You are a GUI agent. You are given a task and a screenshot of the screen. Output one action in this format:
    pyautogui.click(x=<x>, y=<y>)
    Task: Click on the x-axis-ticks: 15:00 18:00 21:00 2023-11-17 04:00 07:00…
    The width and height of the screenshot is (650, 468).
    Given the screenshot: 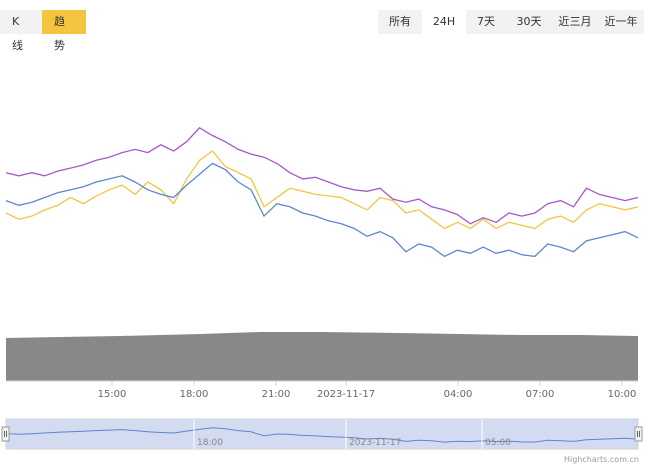 What is the action you would take?
    pyautogui.click(x=367, y=390)
    